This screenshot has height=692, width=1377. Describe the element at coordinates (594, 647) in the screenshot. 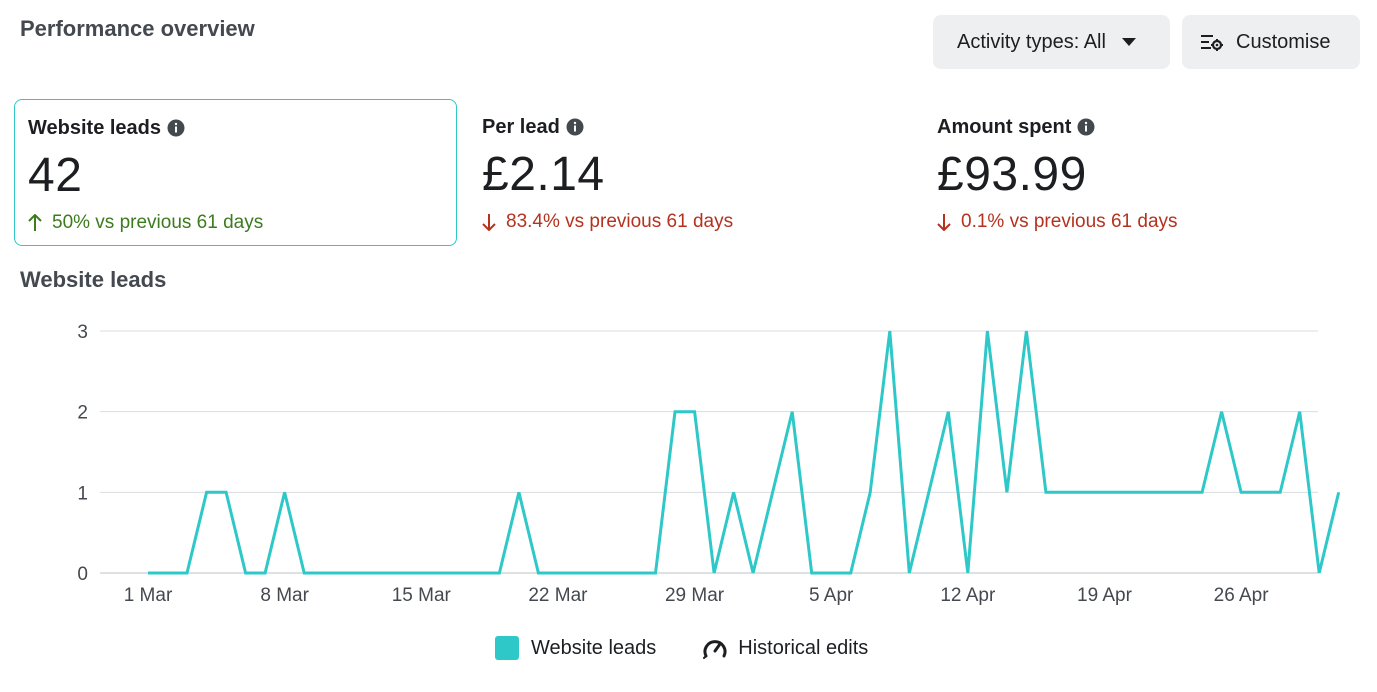

I see `legend-label: Website leads` at that location.